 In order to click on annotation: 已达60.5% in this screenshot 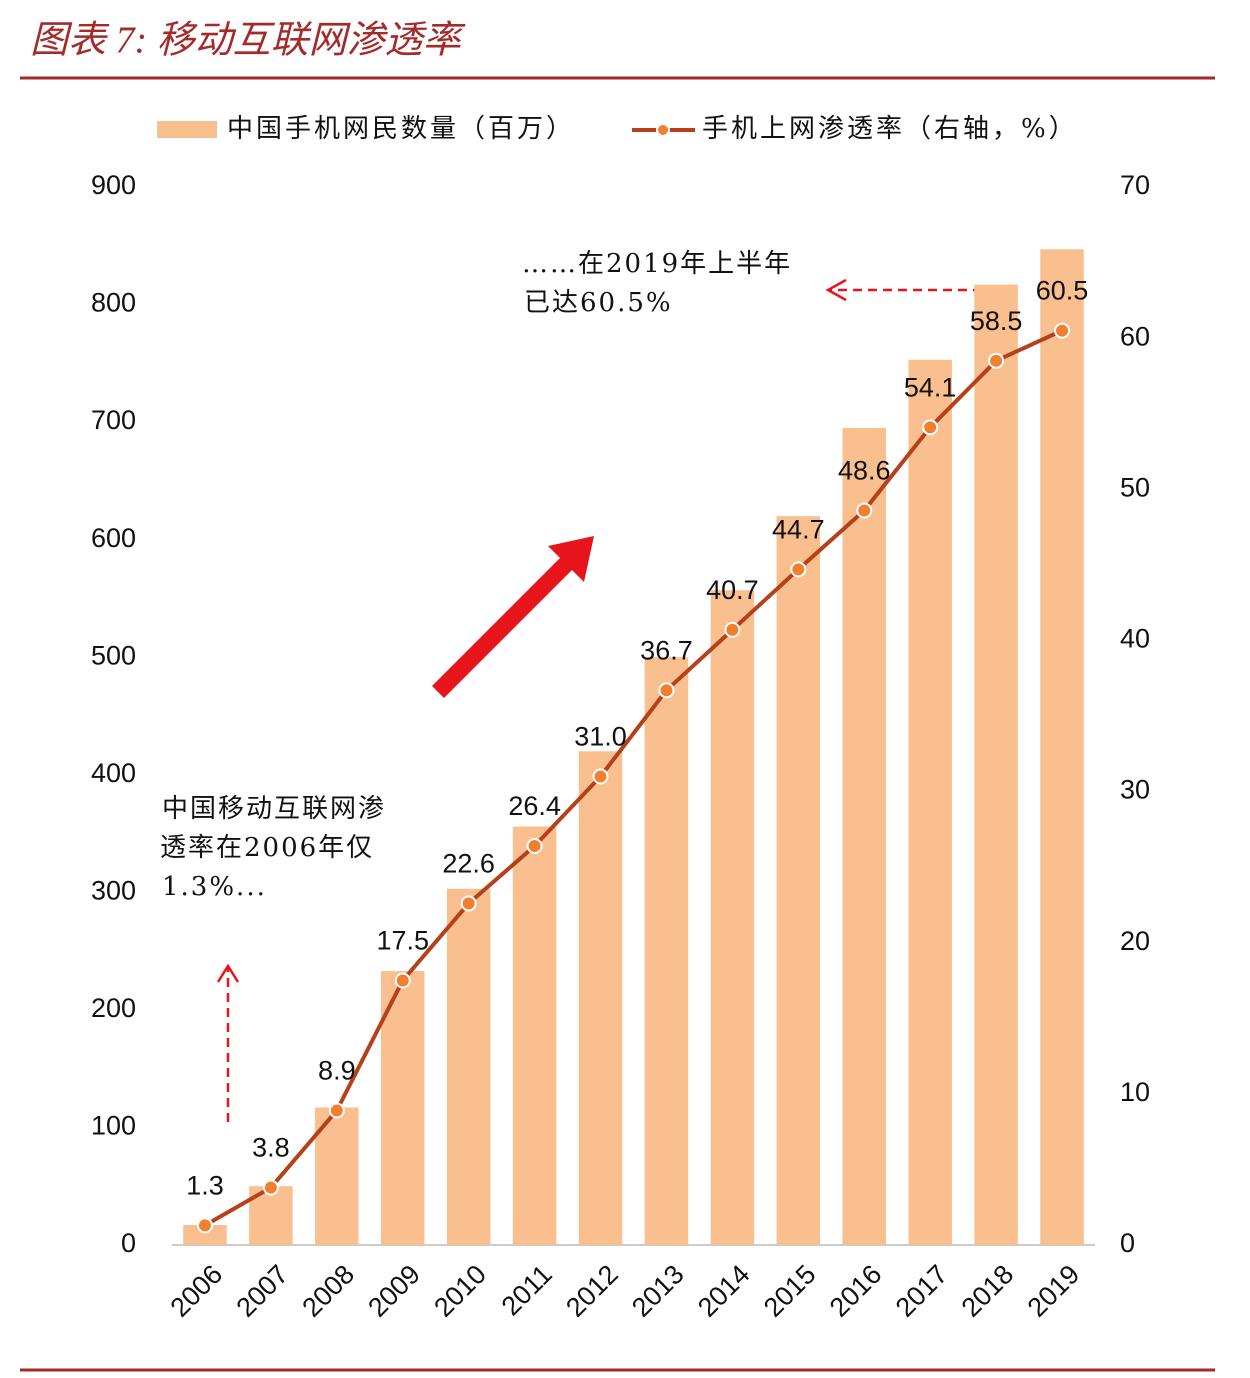, I will do `click(598, 303)`.